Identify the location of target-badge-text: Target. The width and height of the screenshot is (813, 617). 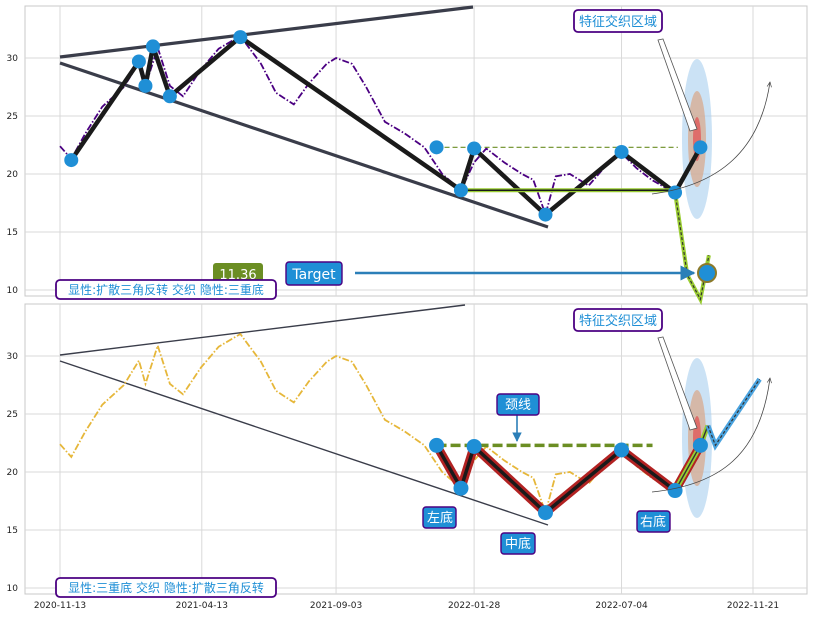
(313, 275).